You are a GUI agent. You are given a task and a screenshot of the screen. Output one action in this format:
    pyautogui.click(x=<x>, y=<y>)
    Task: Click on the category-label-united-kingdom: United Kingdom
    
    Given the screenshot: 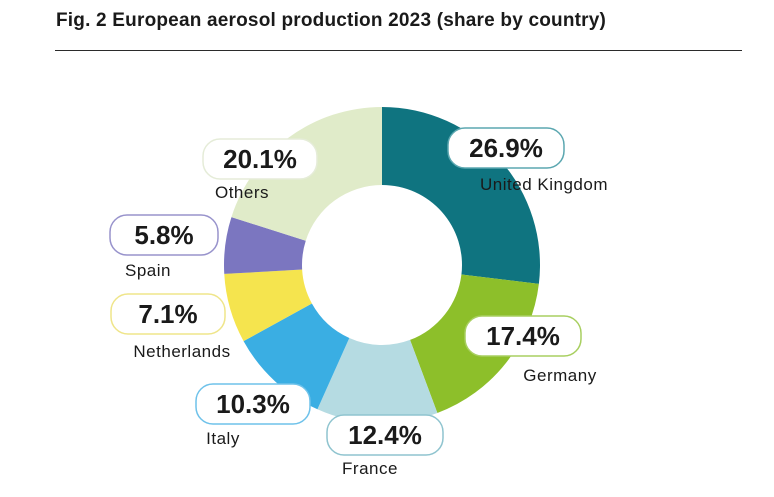 What is the action you would take?
    pyautogui.click(x=544, y=184)
    